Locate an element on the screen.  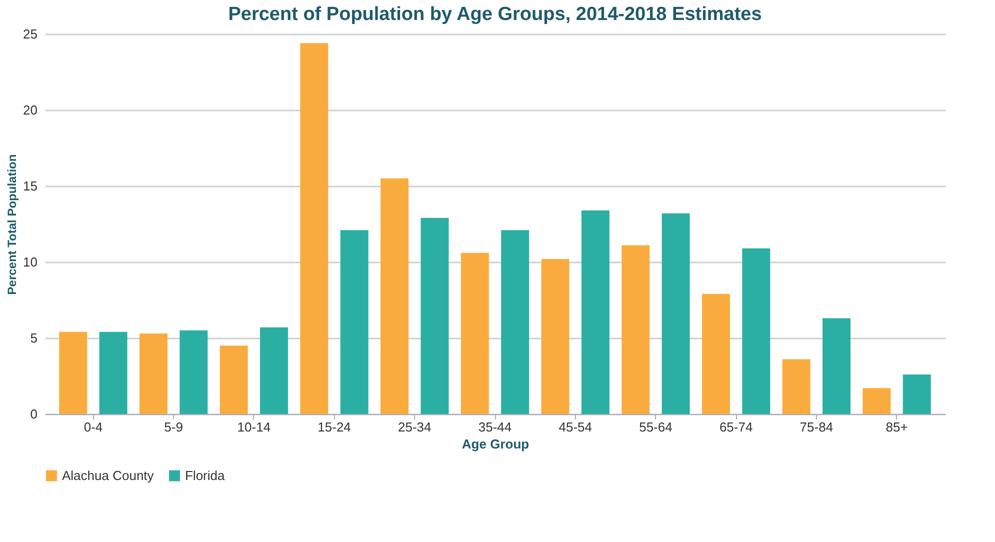
legend-label: Alachua County is located at coordinates (108, 475).